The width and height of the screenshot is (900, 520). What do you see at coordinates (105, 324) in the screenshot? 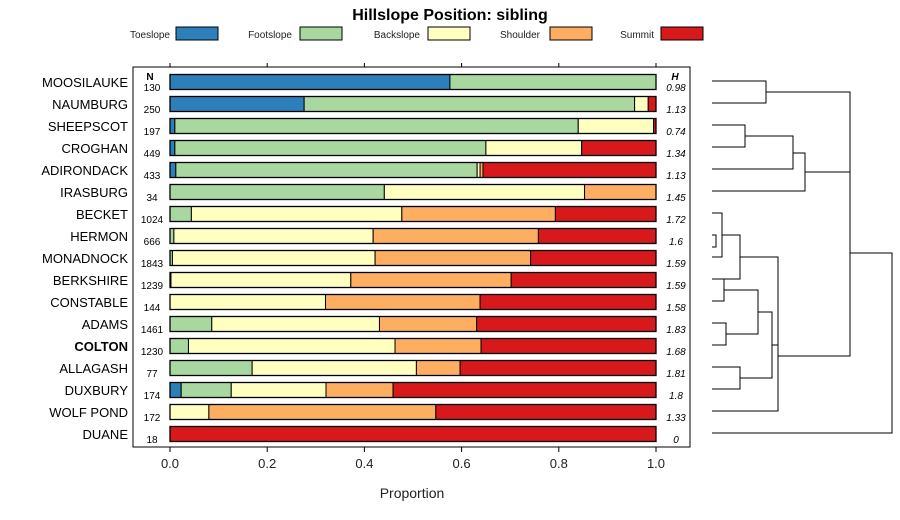
I see `category-label: ADAMS` at bounding box center [105, 324].